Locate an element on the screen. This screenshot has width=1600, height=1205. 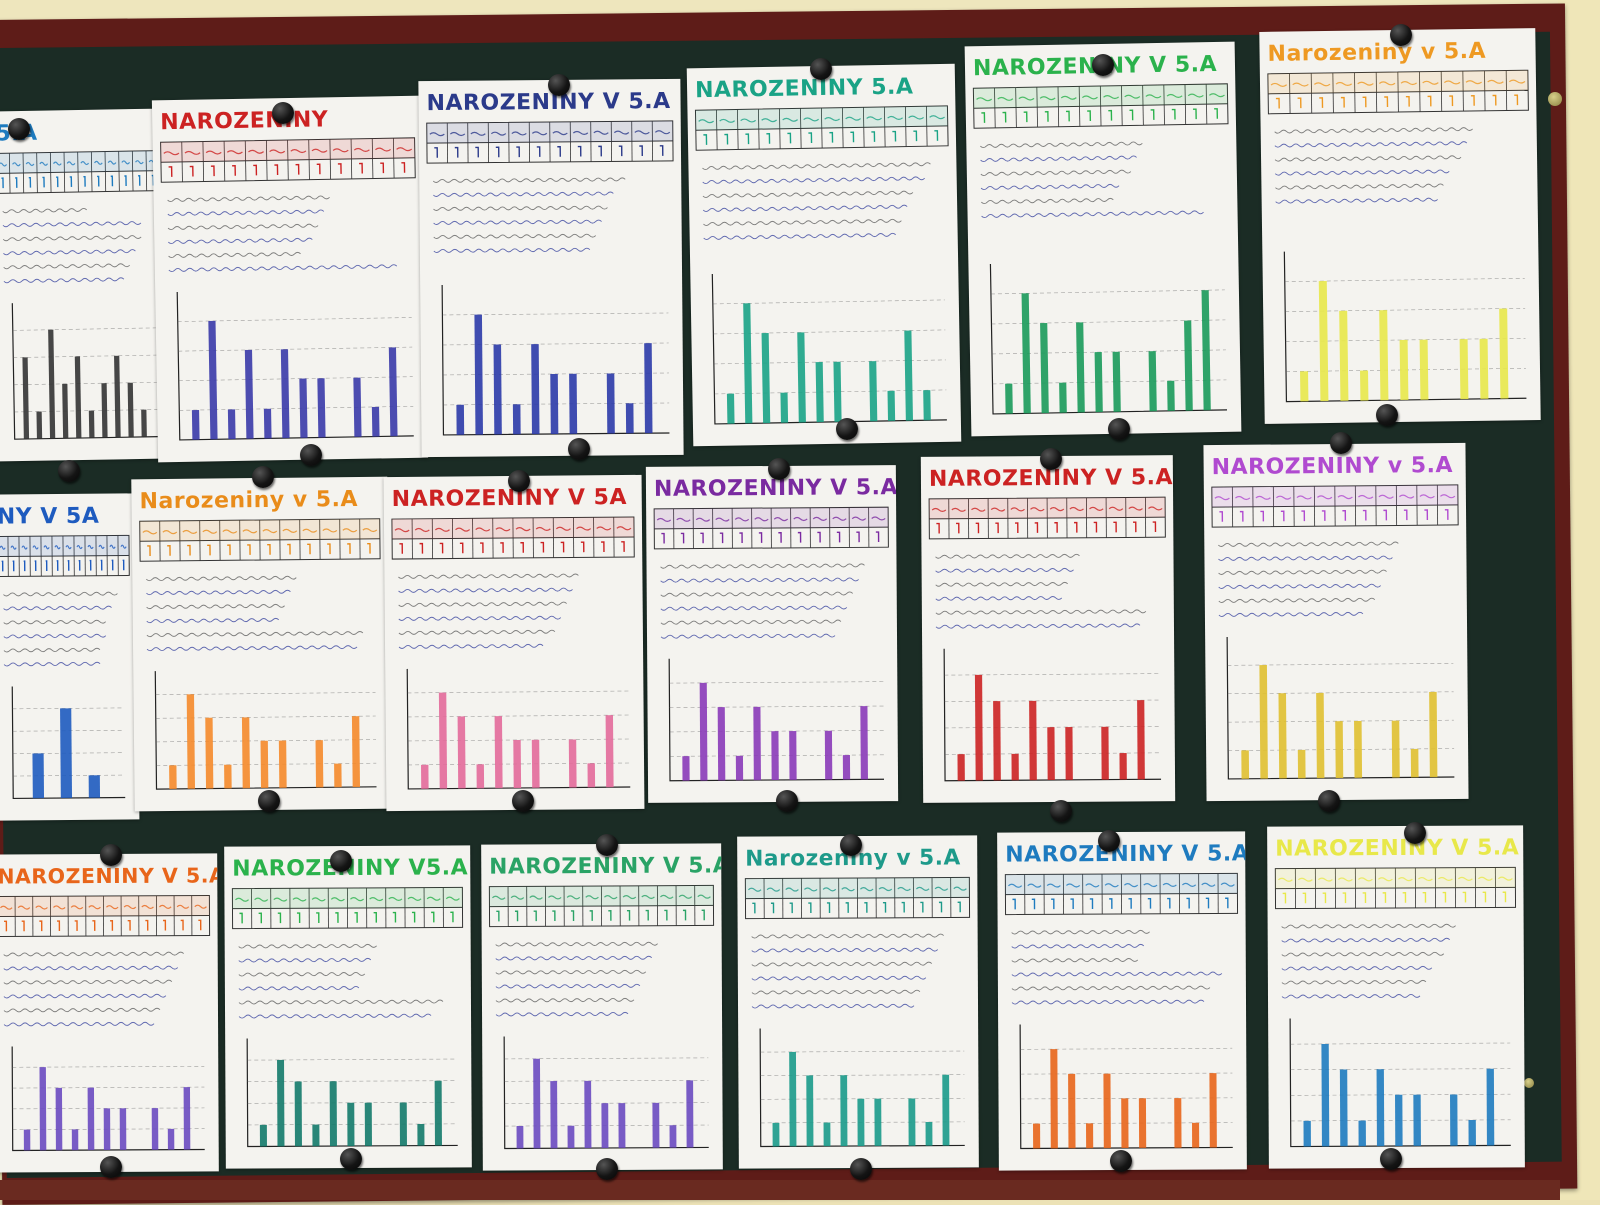
chart-axis is located at coordinates (85, 370).